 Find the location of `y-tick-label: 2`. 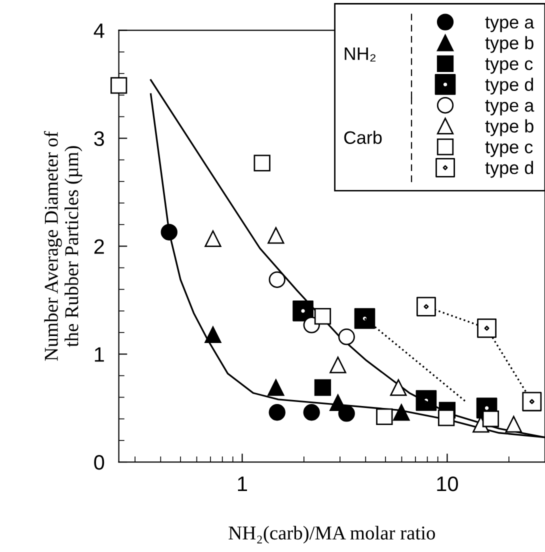

y-tick-label: 2 is located at coordinates (99, 246).